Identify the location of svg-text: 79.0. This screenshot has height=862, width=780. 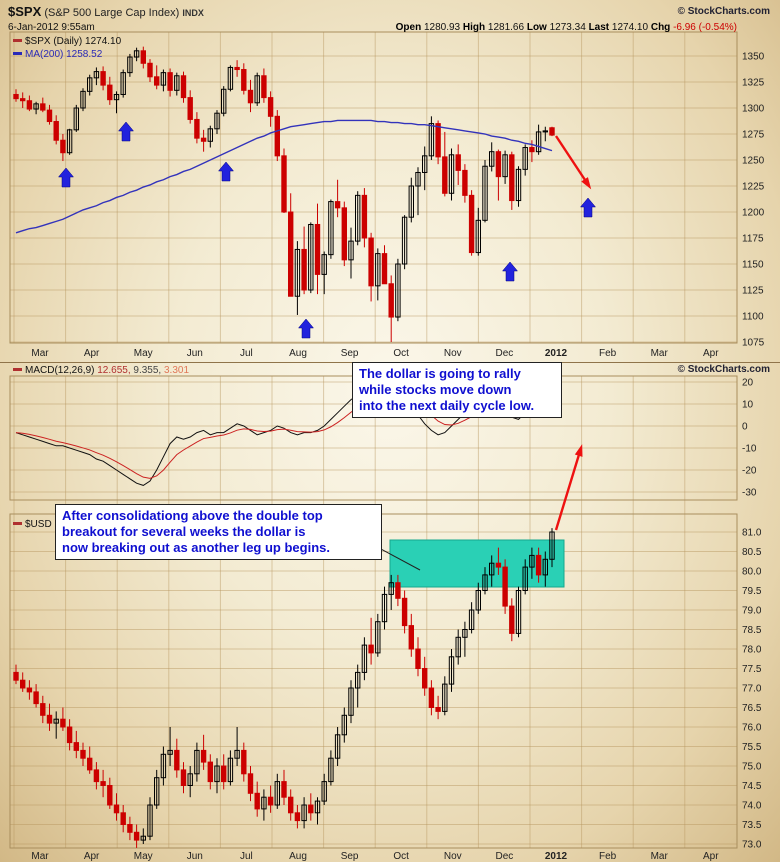
(752, 611).